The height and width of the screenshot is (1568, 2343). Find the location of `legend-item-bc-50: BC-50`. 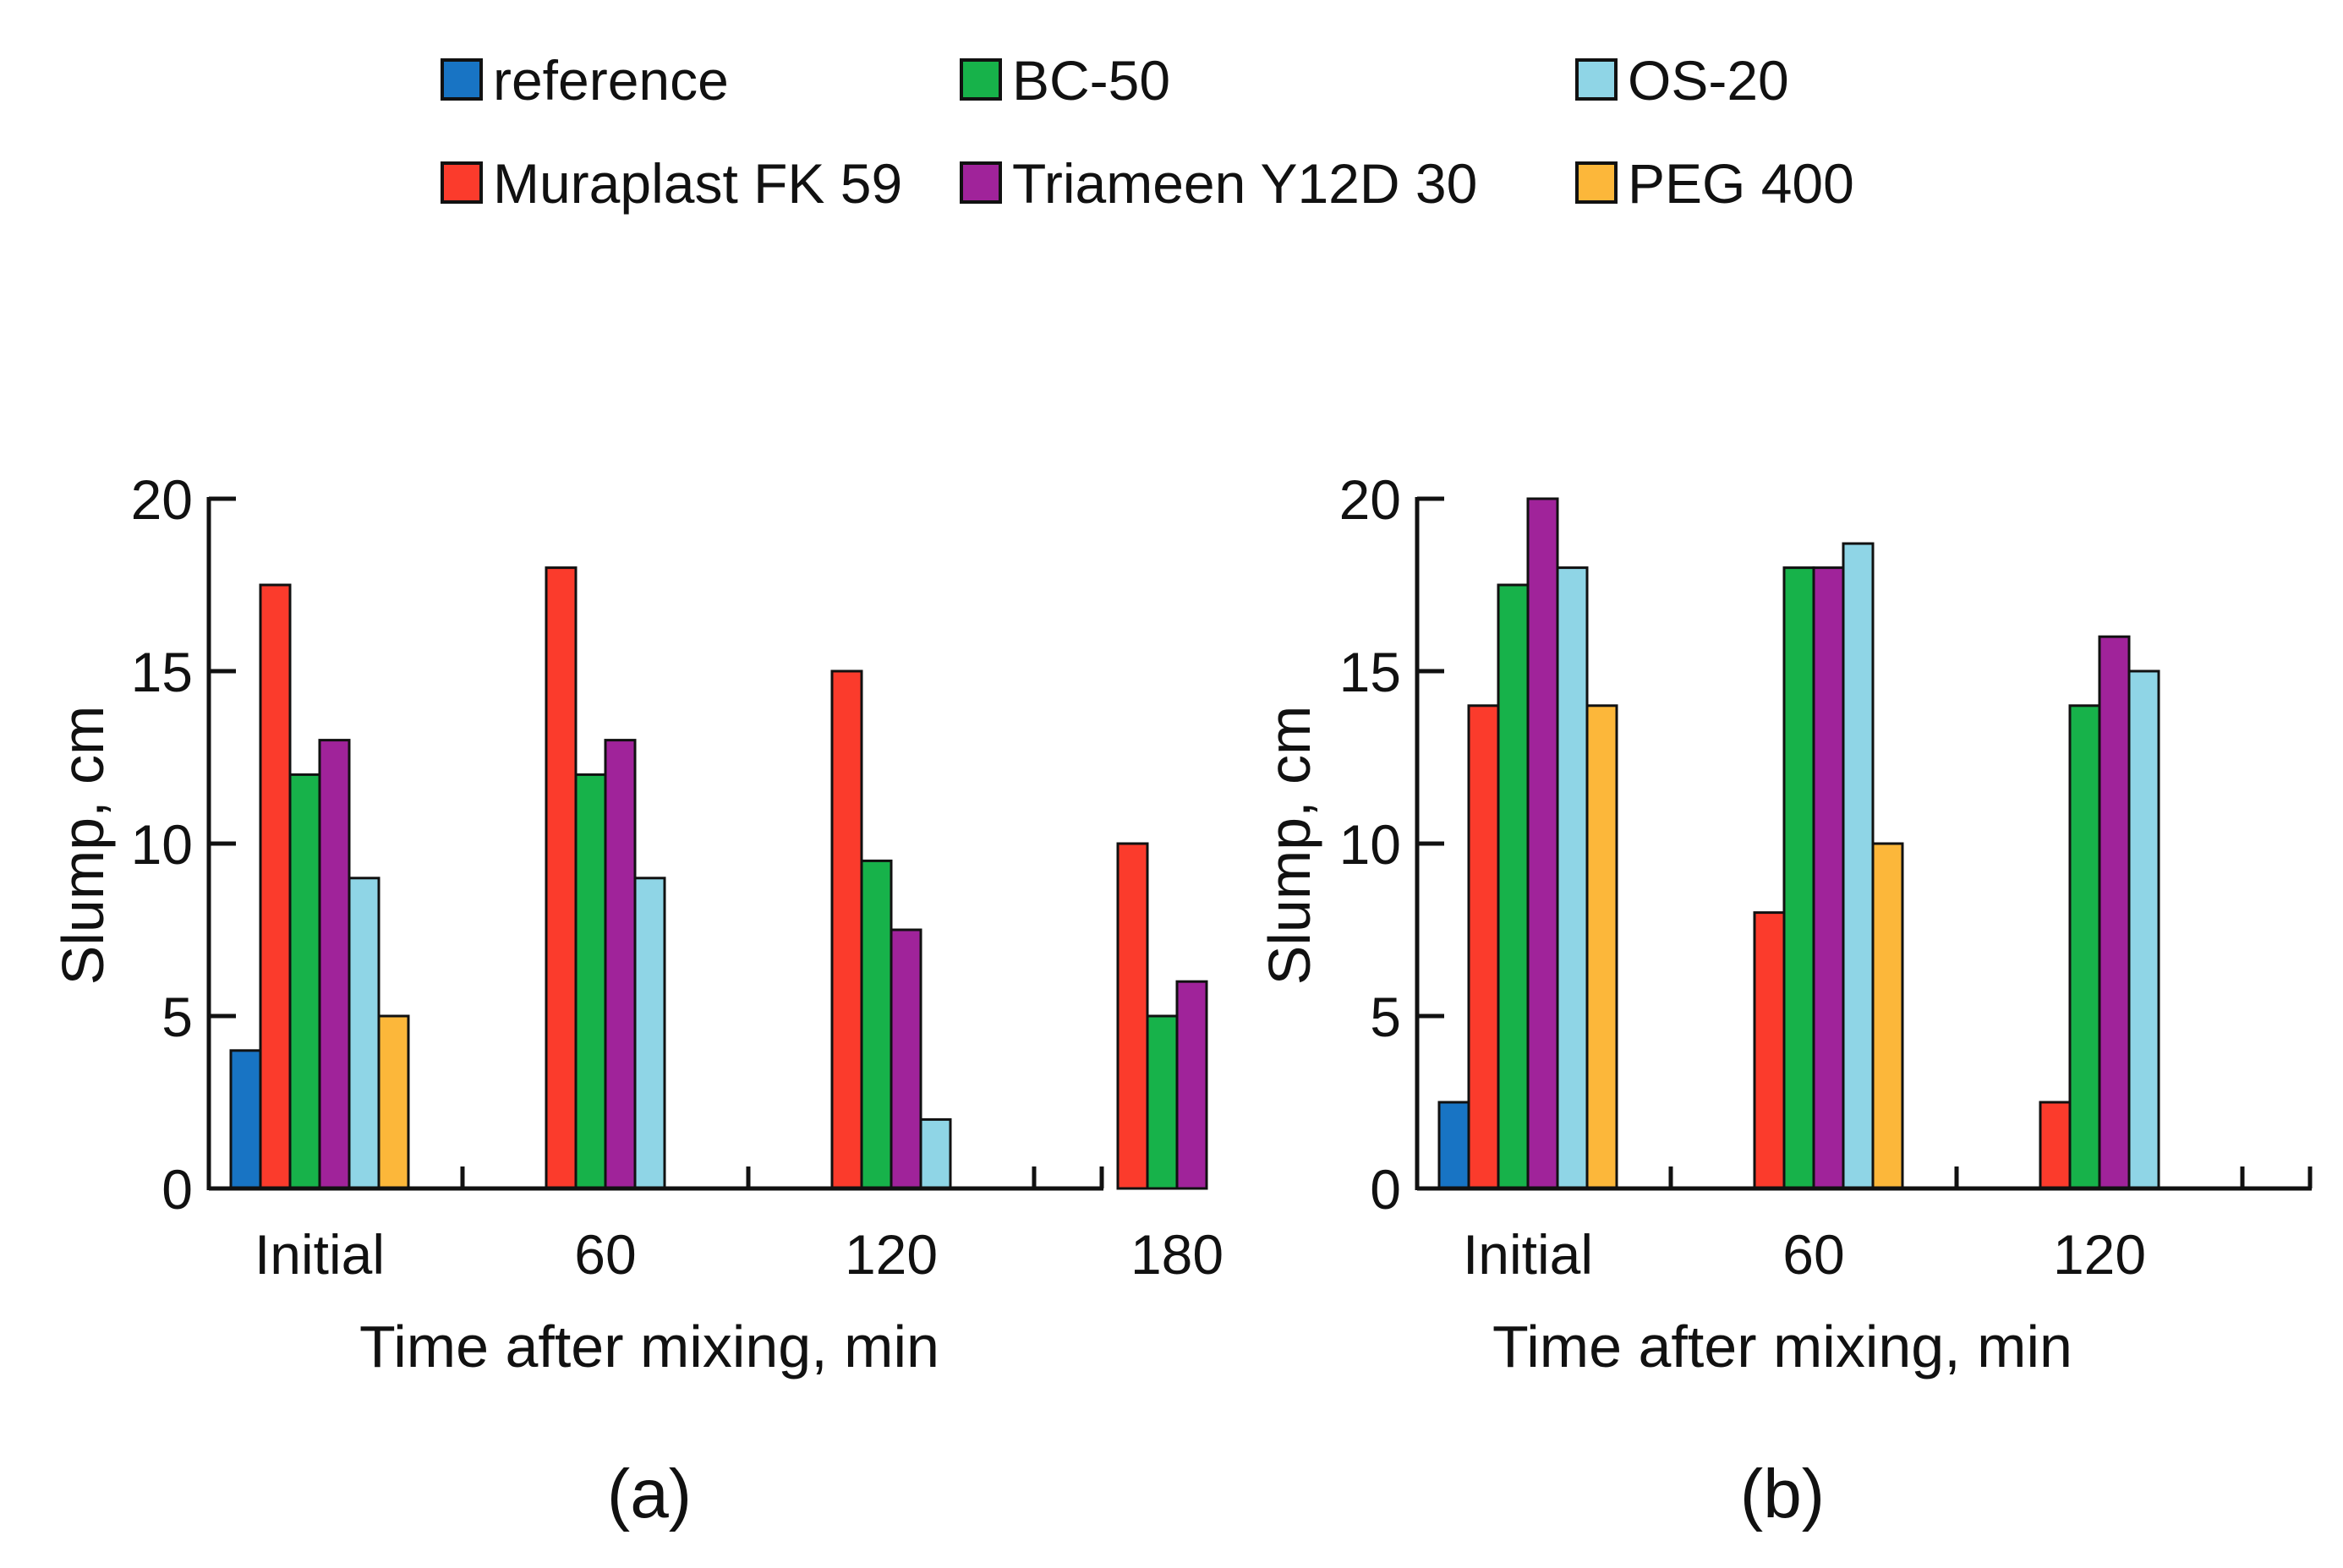

legend-item-bc-50: BC-50 is located at coordinates (1065, 80).